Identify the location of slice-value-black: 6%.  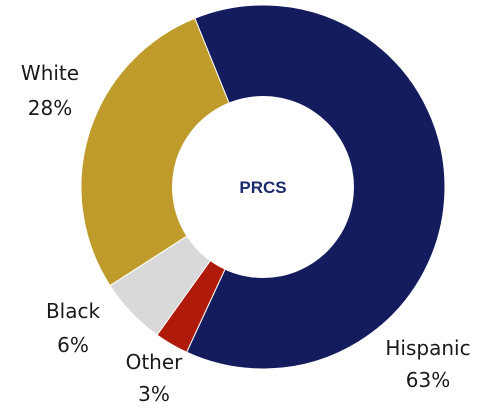
(73, 345).